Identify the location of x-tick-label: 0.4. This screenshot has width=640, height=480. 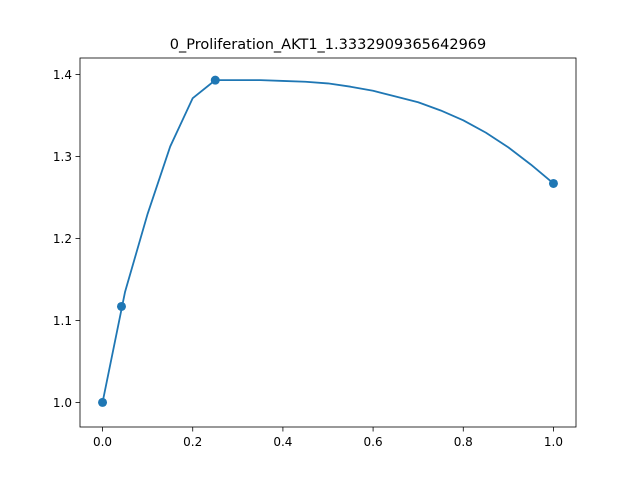
(282, 442).